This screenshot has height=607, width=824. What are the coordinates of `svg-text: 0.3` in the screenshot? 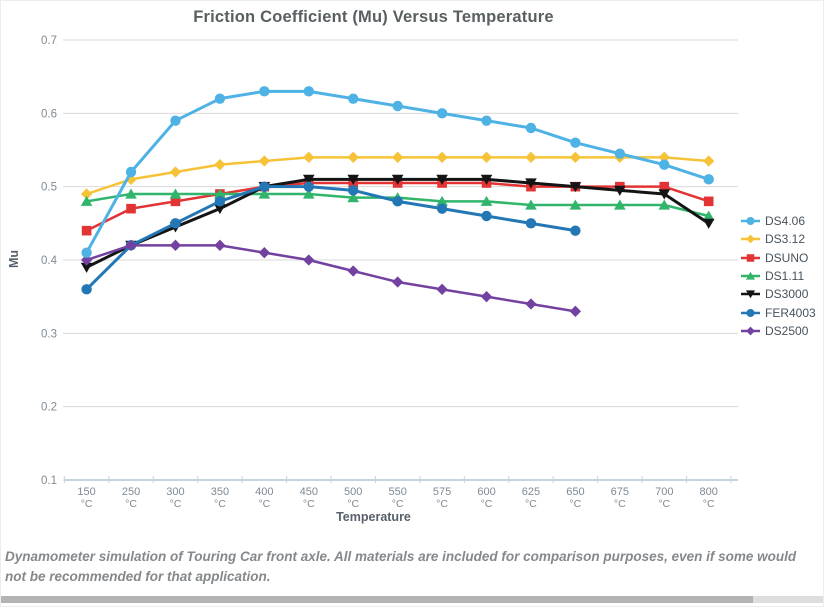 It's located at (49, 334).